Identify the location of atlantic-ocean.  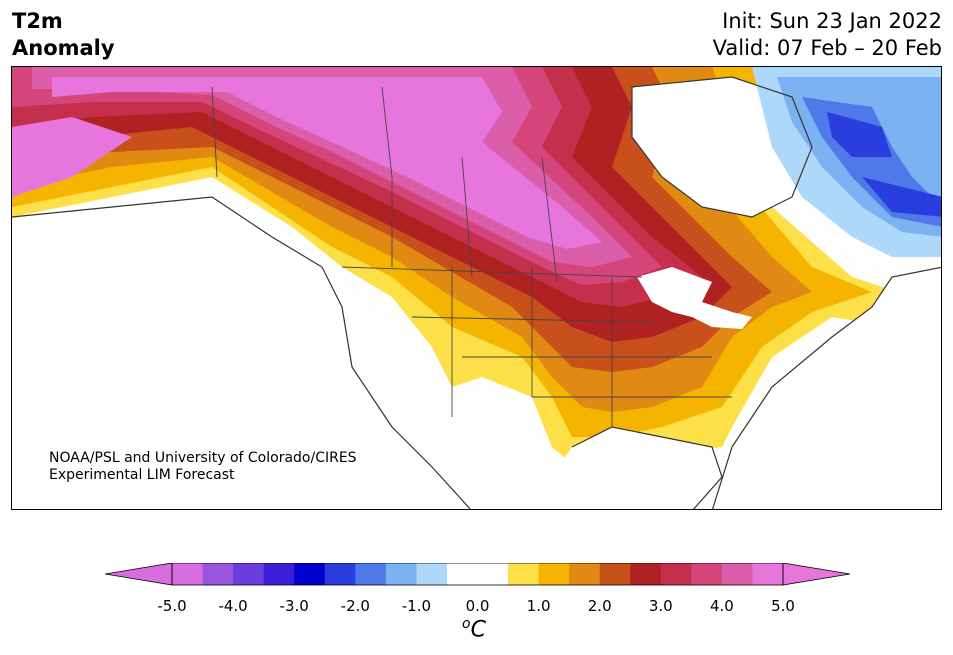
(826, 388).